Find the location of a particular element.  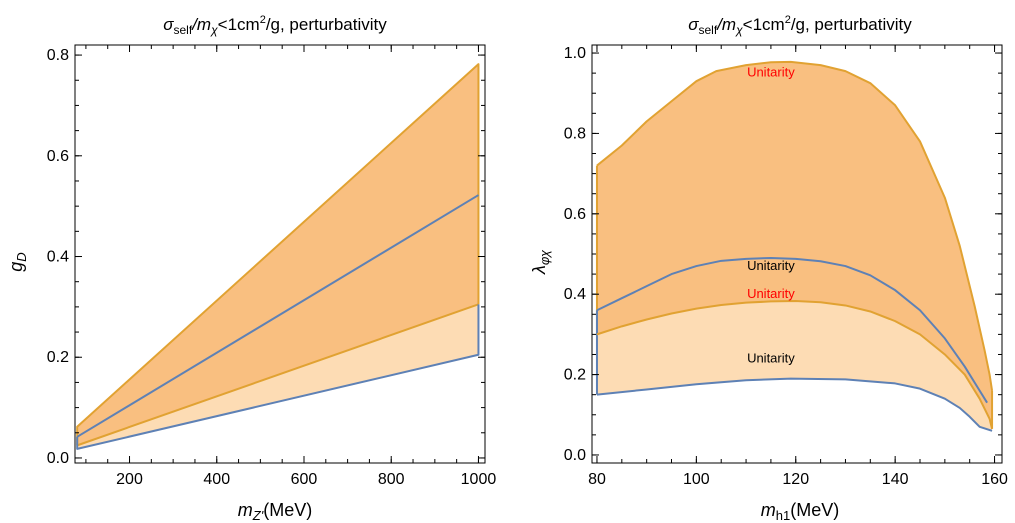

right-title-slash-m: /m is located at coordinates (726, 24).